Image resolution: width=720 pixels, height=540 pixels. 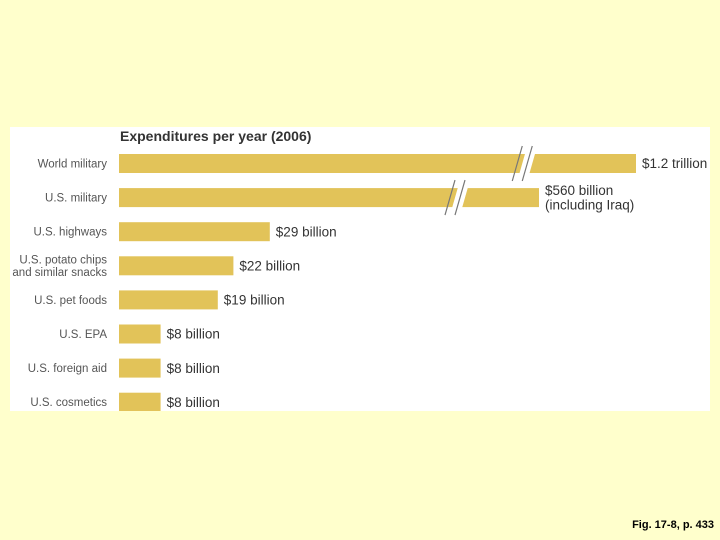 I want to click on category-label: U.S. cosmetics, so click(x=68, y=403).